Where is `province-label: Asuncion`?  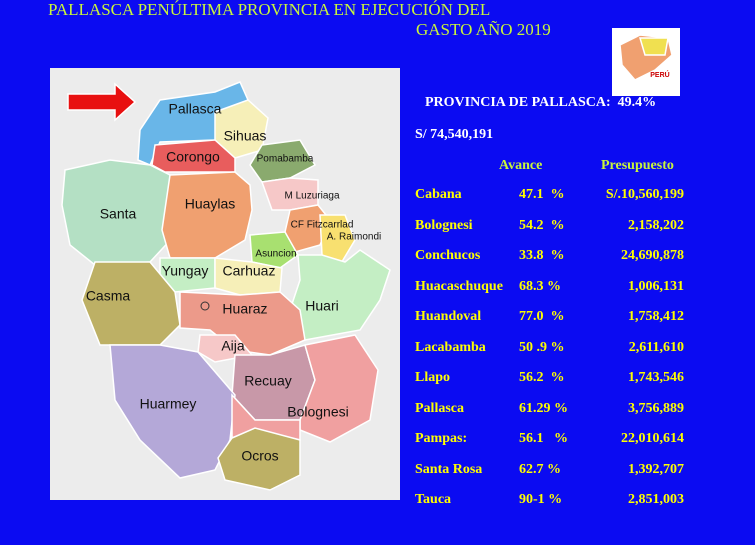
province-label: Asuncion is located at coordinates (275, 254).